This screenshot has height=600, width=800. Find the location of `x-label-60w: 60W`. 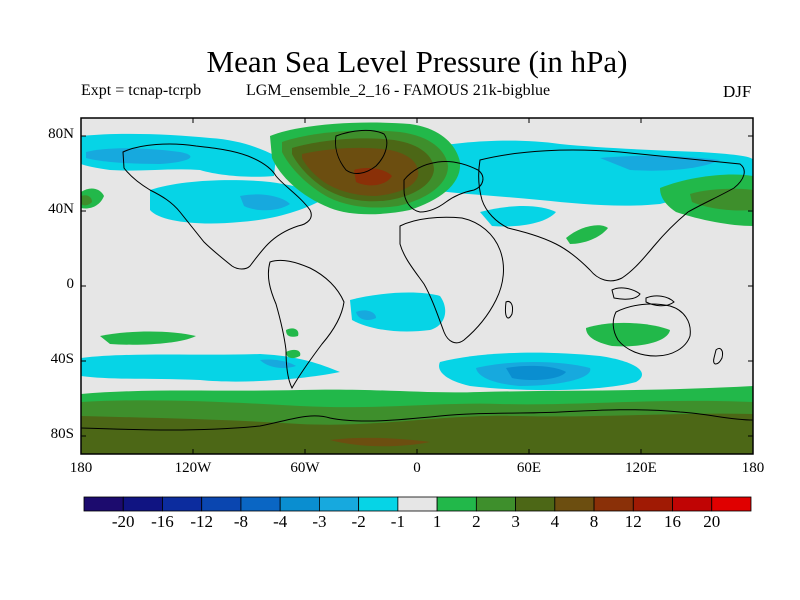

x-label-60w: 60W is located at coordinates (305, 468).